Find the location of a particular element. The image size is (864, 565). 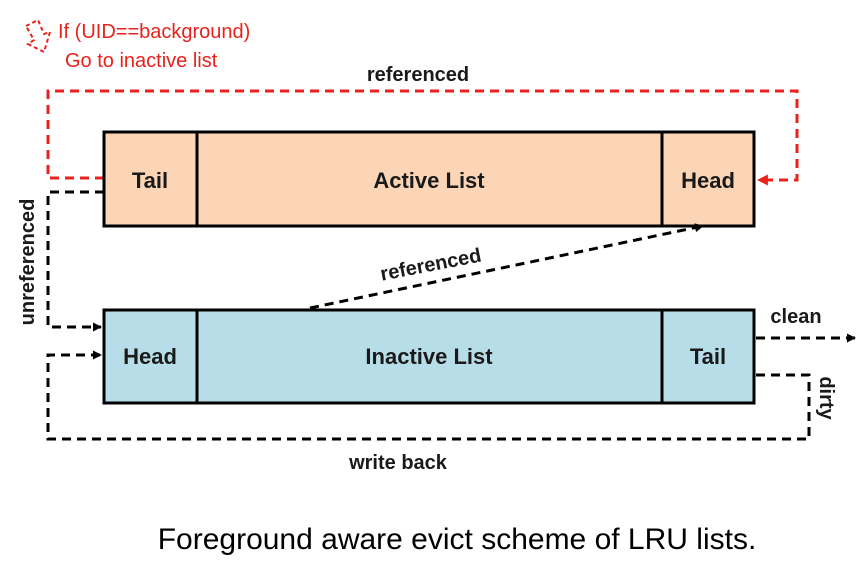

top-referenced-label: referenced is located at coordinates (418, 75).